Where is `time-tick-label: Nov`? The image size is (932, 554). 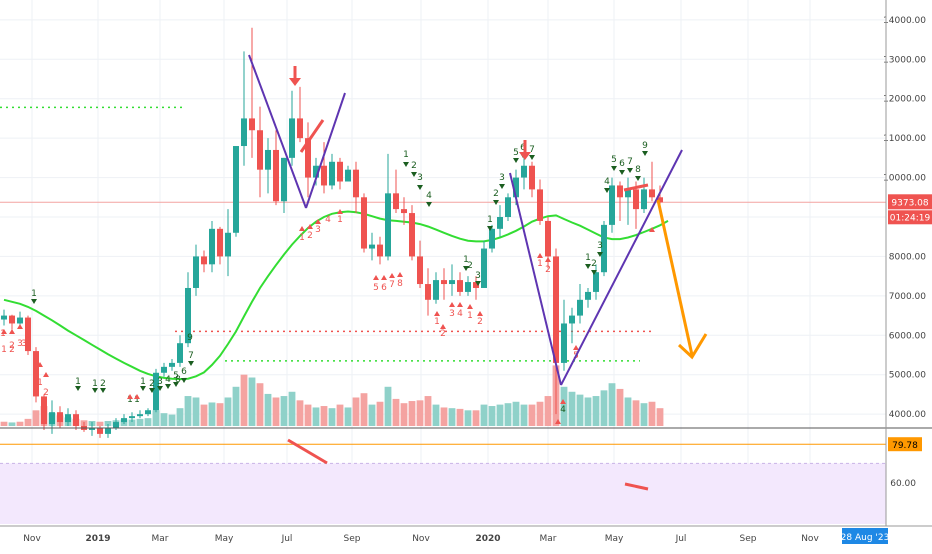 time-tick-label: Nov is located at coordinates (810, 539).